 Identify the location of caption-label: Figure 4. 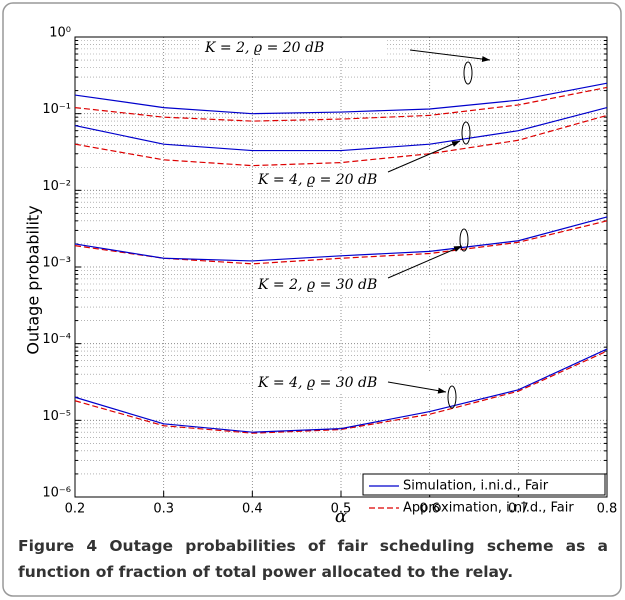
(58, 546).